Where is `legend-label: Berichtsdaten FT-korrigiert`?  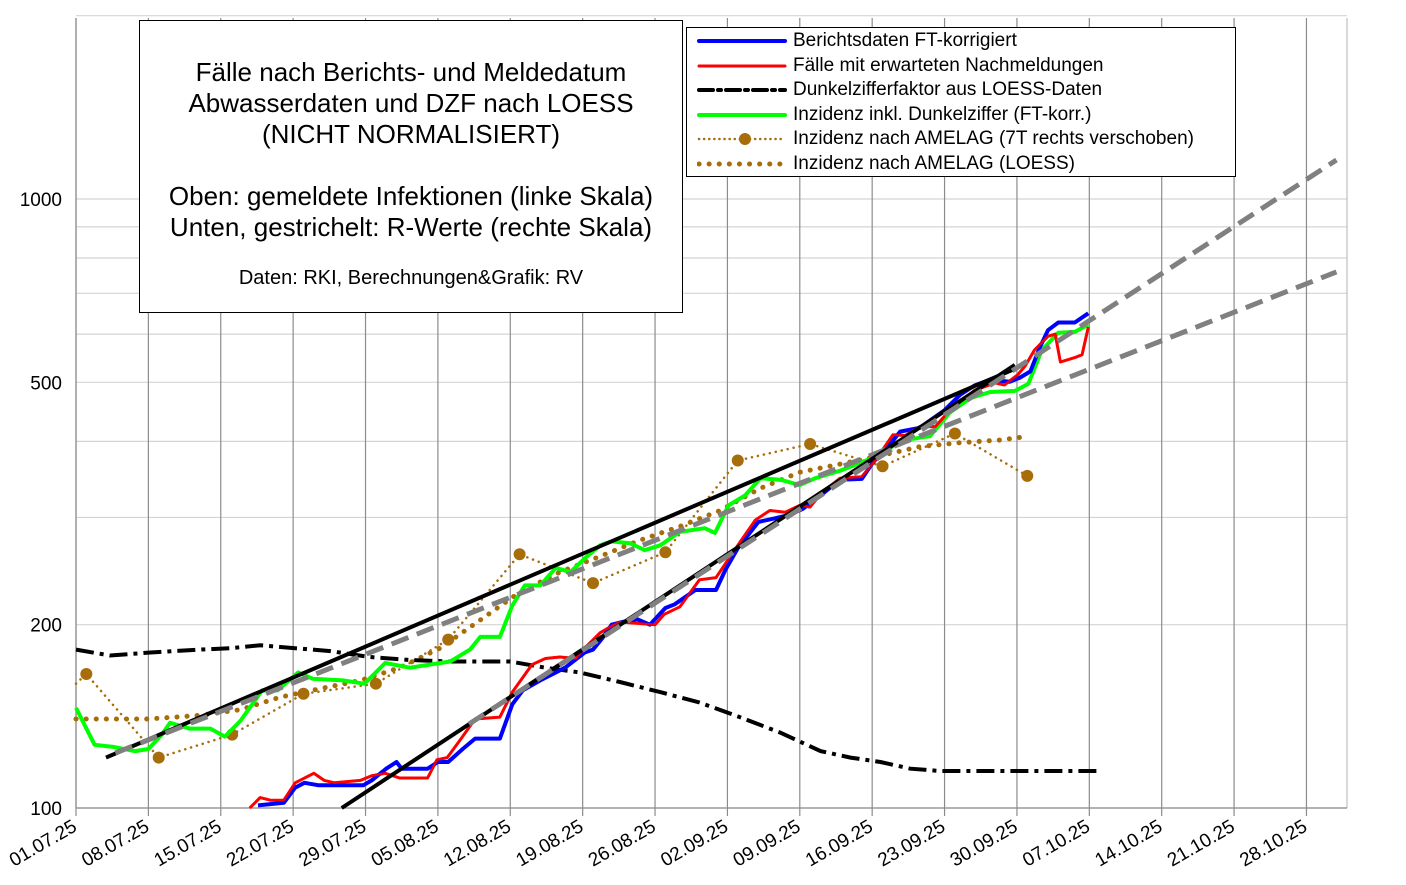
legend-label: Berichtsdaten FT-korrigiert is located at coordinates (905, 41).